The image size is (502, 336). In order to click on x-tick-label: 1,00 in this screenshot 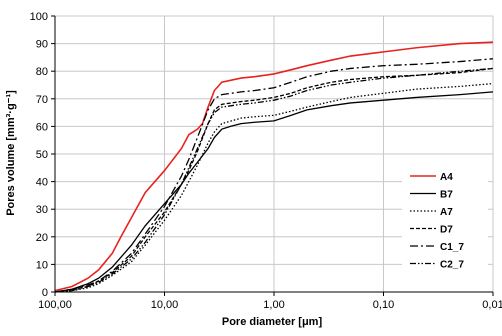, I will do `click(273, 305)`.